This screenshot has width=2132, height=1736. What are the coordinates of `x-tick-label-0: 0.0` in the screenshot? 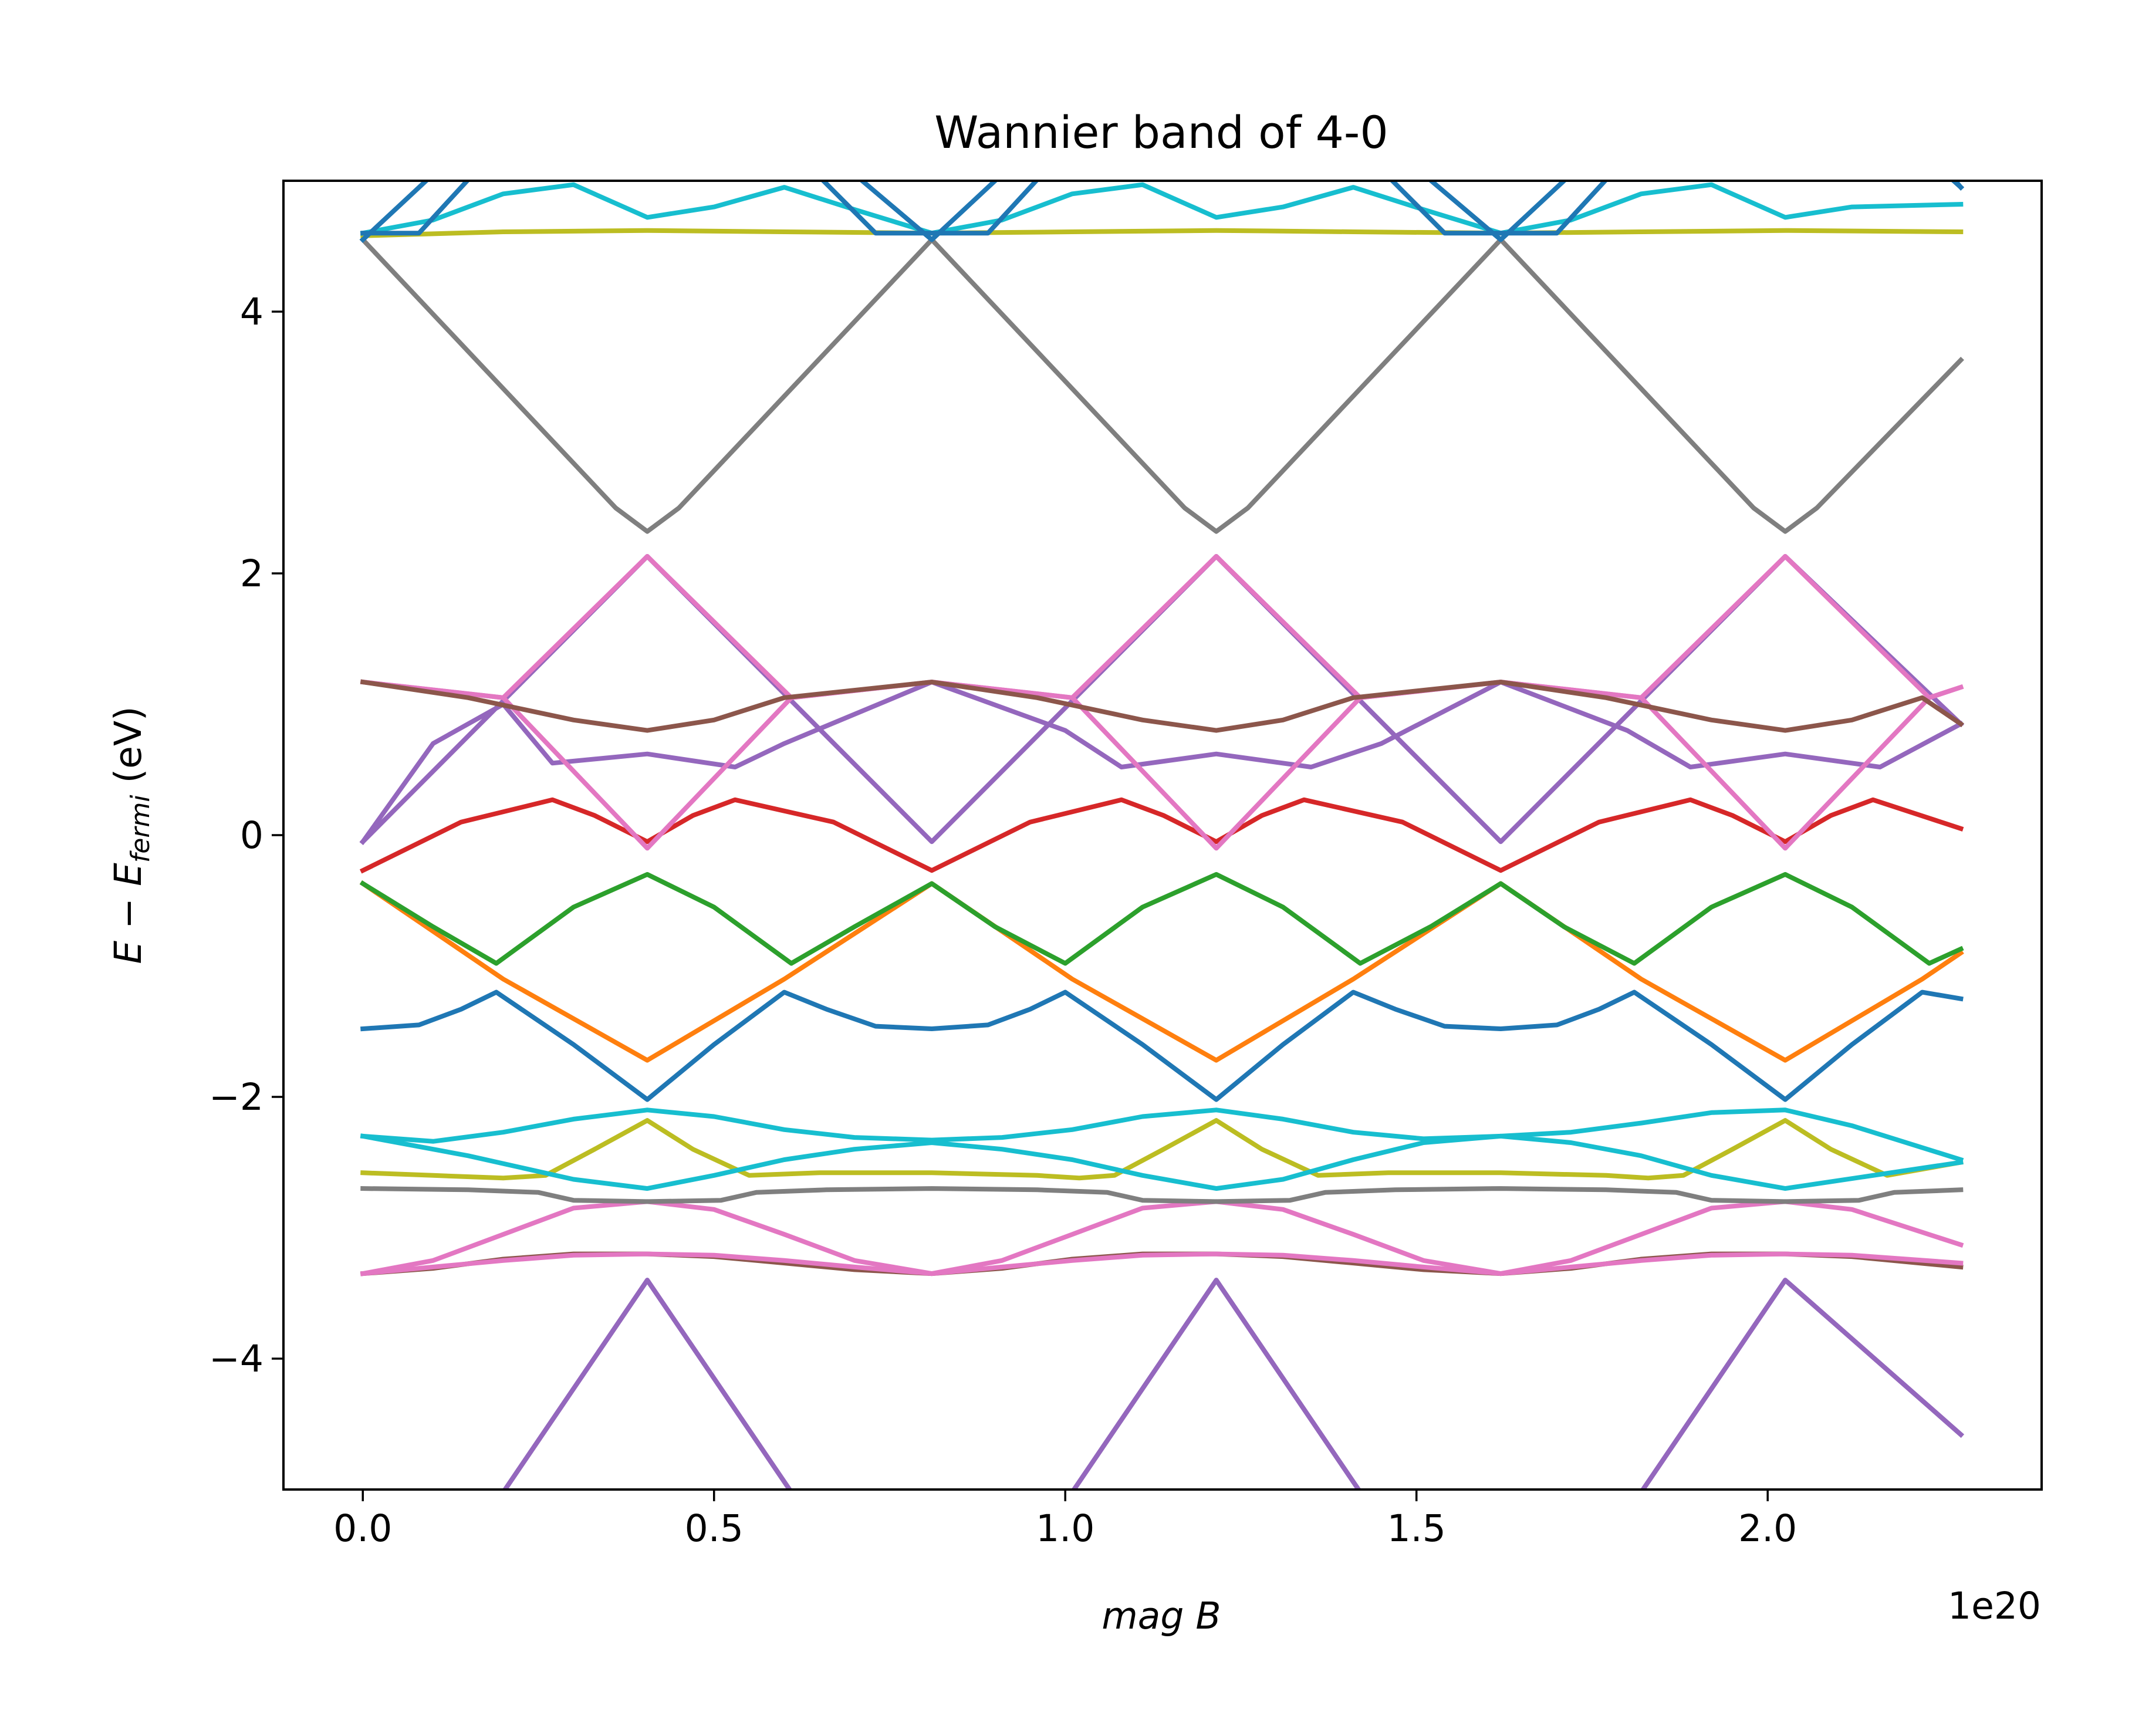 It's located at (362, 1528).